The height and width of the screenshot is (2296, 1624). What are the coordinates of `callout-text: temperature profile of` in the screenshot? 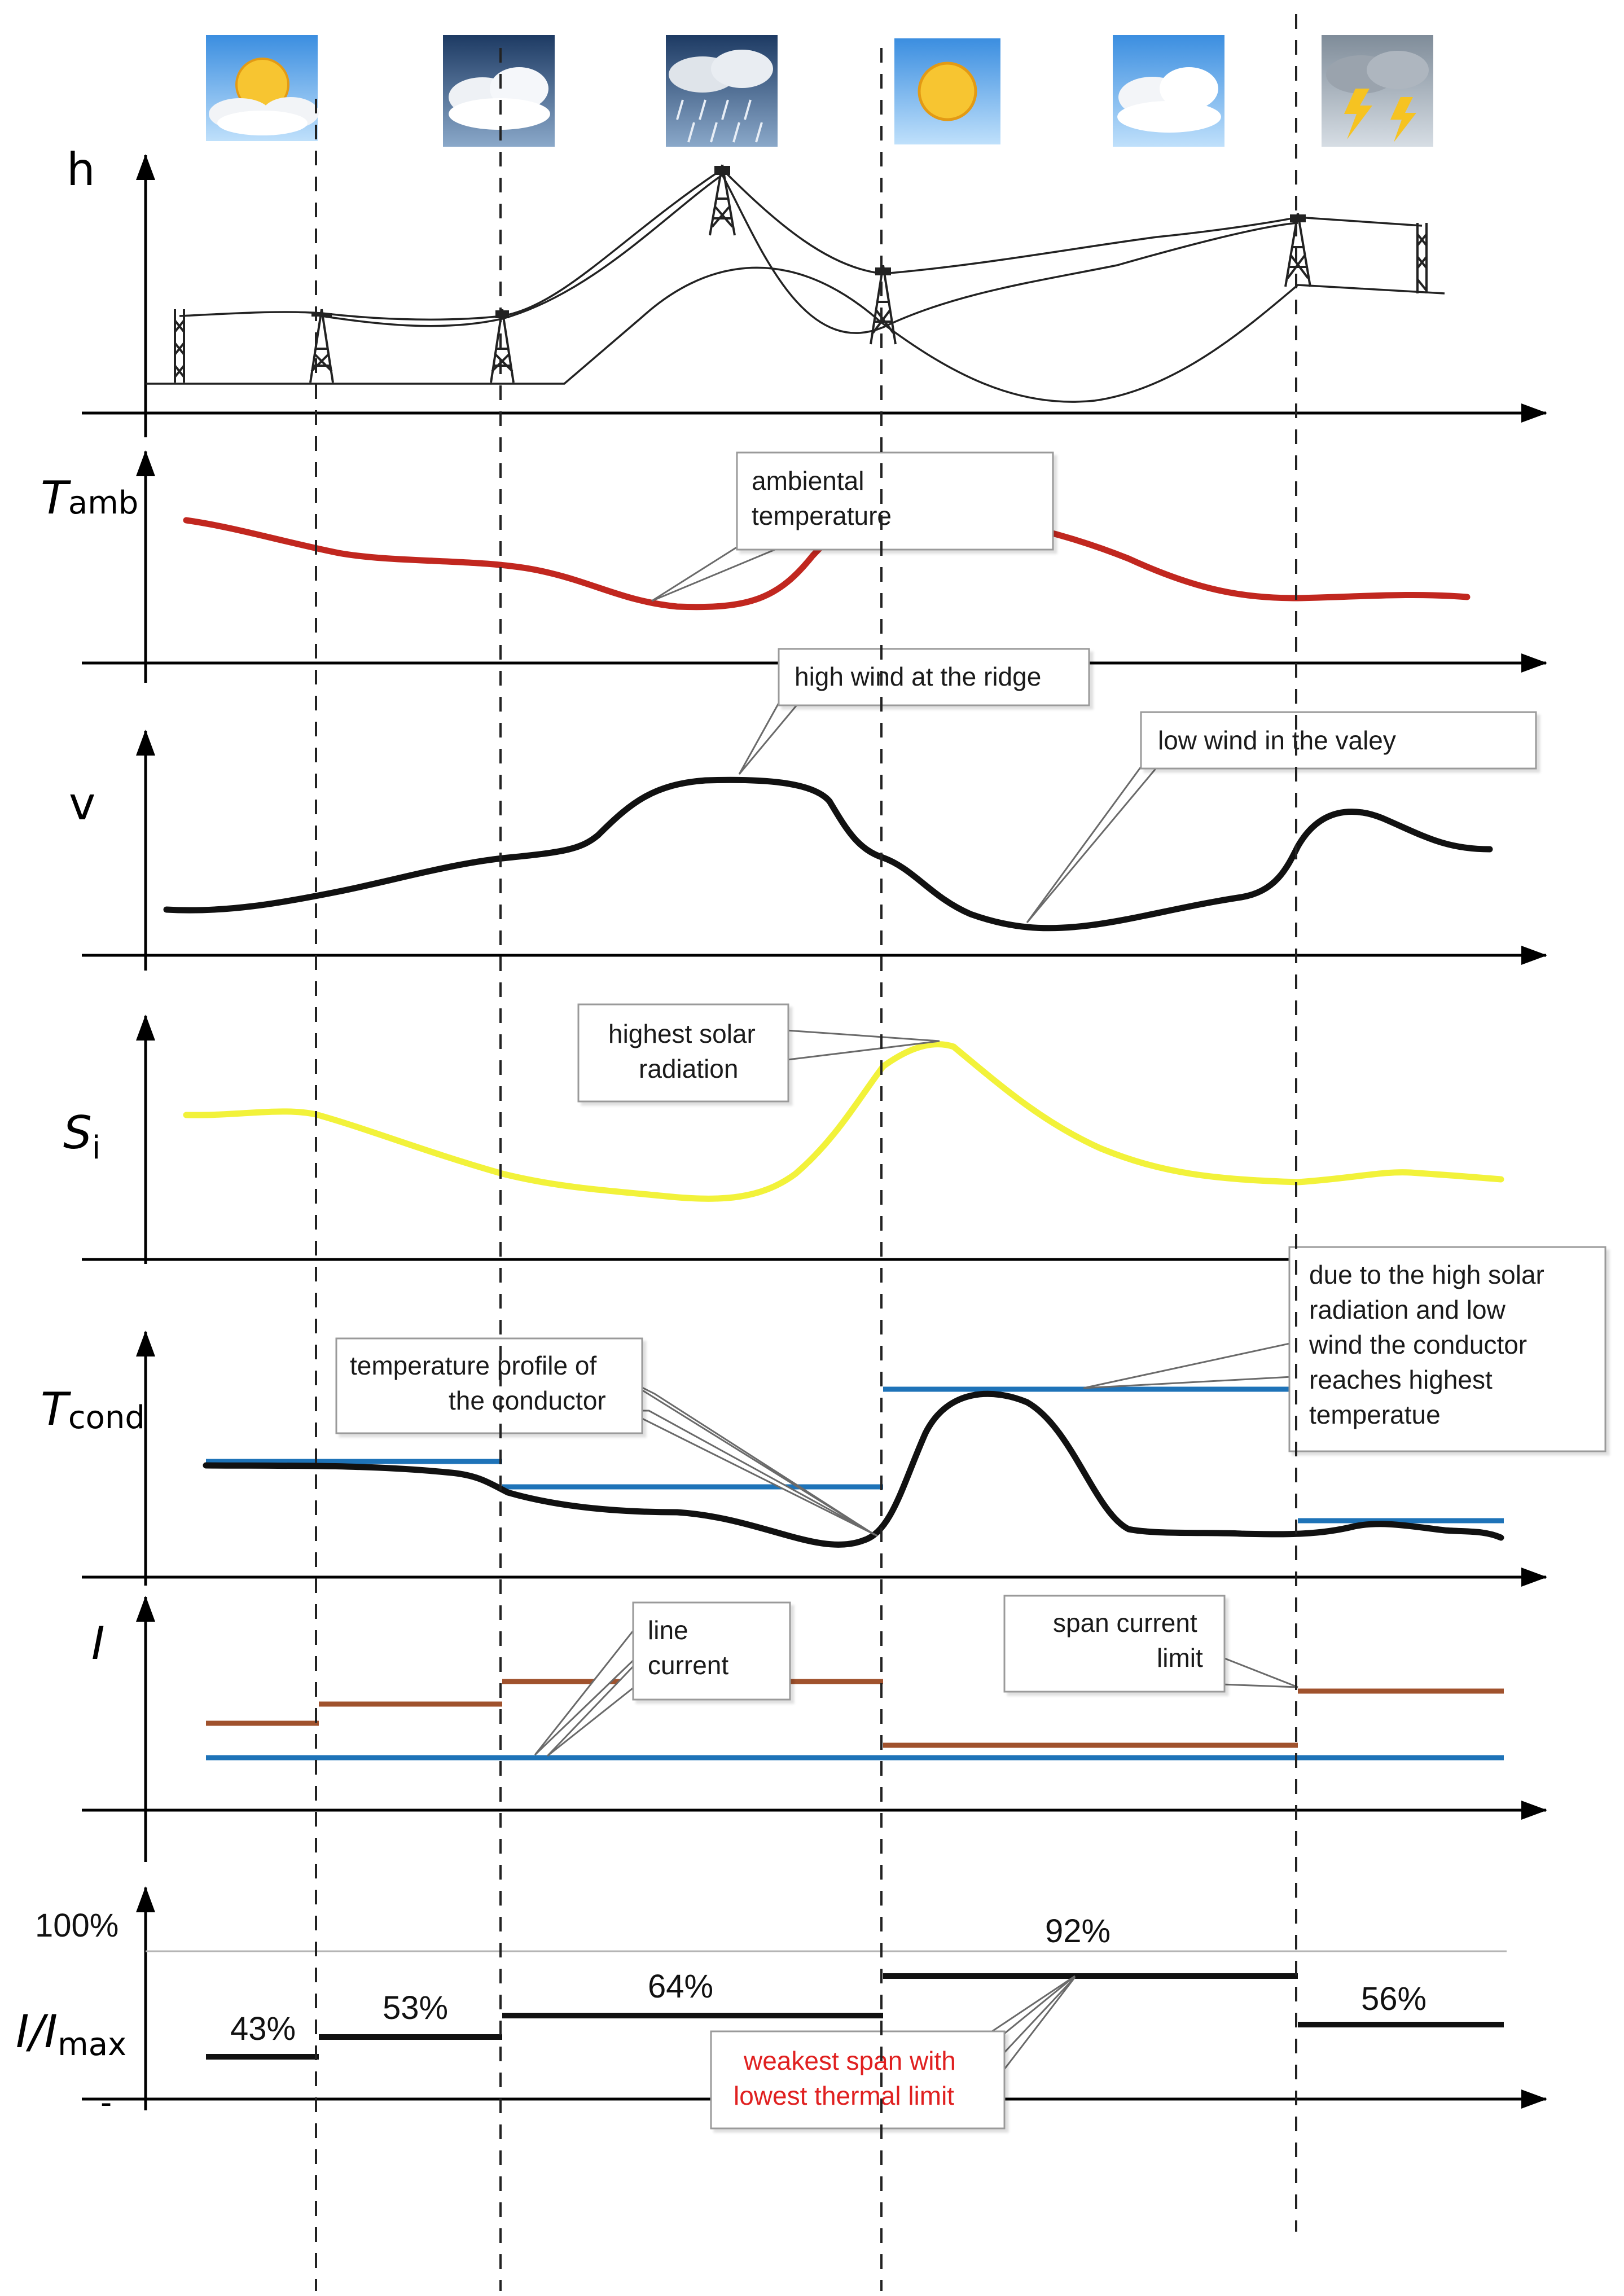 It's located at (473, 1366).